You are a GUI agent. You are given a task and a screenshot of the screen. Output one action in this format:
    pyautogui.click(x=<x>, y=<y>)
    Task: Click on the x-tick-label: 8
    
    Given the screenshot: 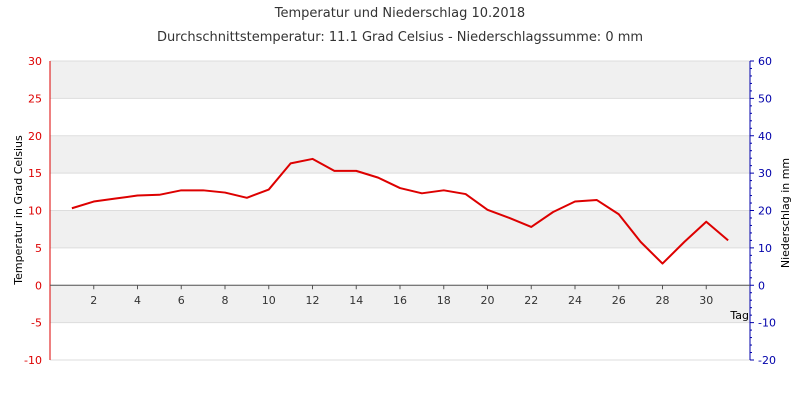 What is the action you would take?
    pyautogui.click(x=225, y=300)
    